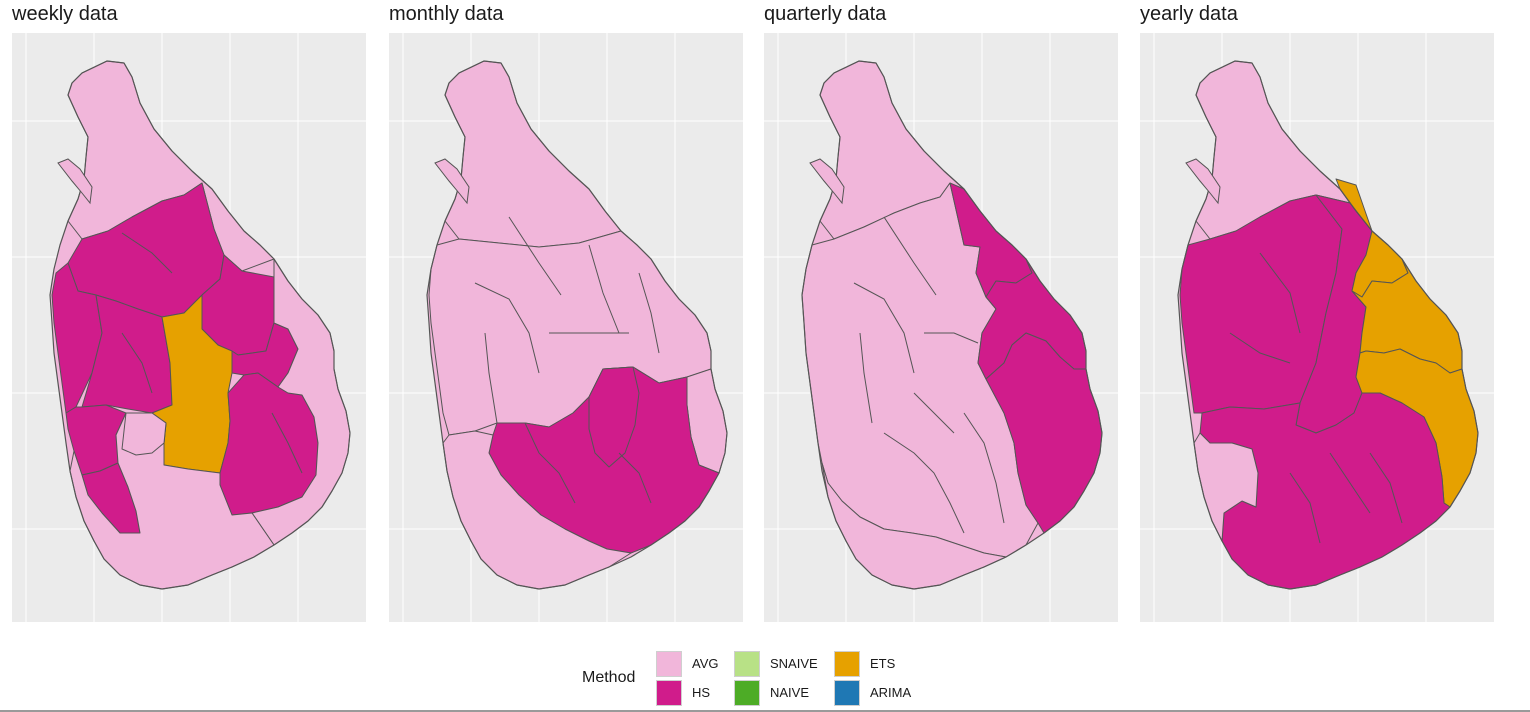  I want to click on legend-item-snaive: SNAIVE, so click(779, 664).